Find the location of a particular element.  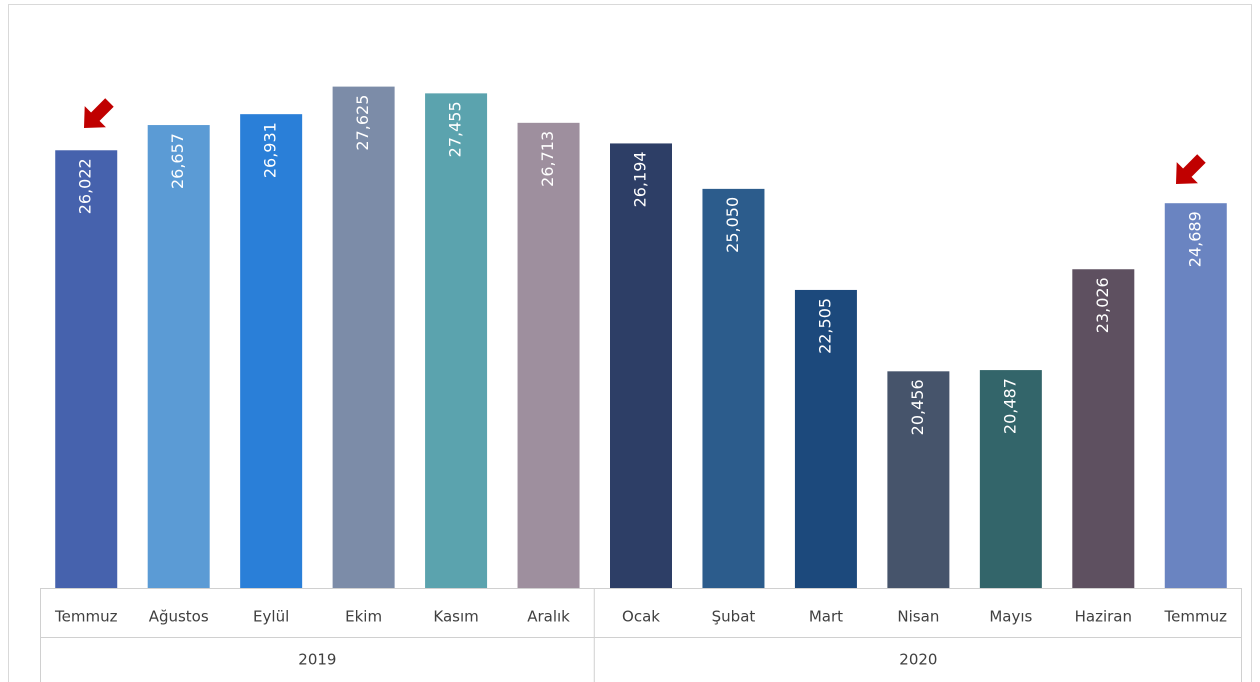

data-label: 22,505 is located at coordinates (824, 326).